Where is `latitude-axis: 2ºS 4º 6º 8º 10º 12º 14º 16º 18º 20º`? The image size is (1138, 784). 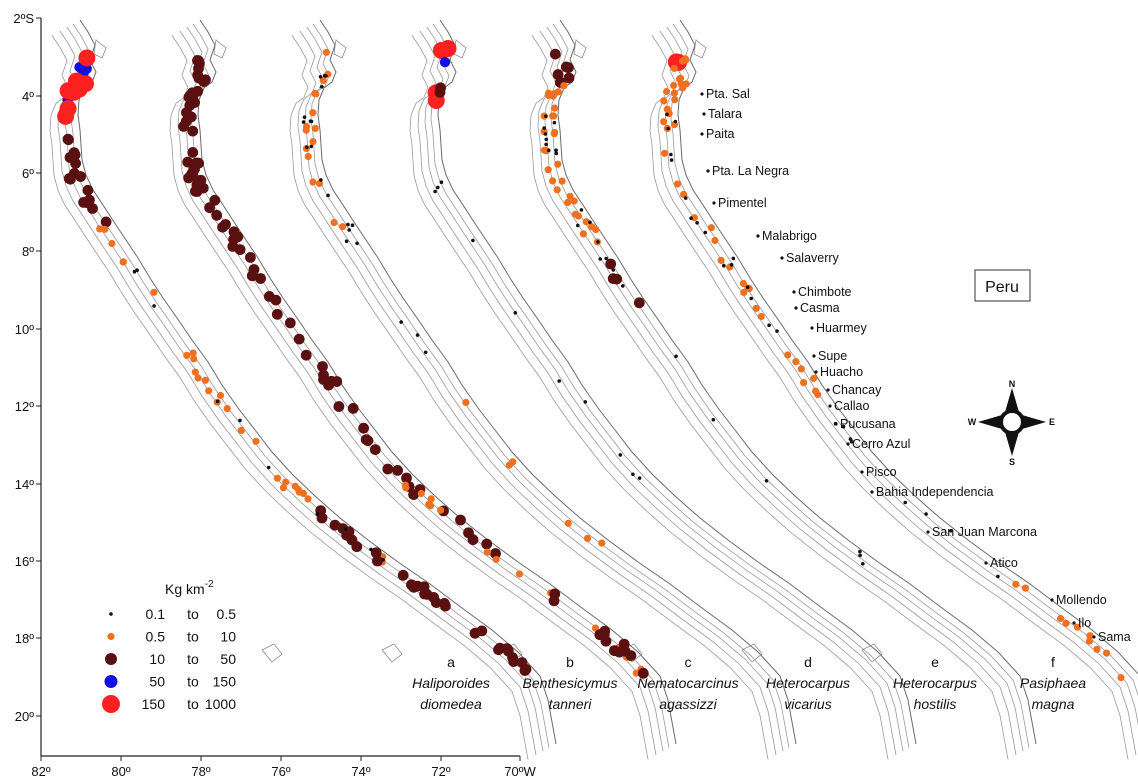 latitude-axis: 2ºS 4º 6º 8º 10º 12º 14º 16º 18º 20º is located at coordinates (27, 367).